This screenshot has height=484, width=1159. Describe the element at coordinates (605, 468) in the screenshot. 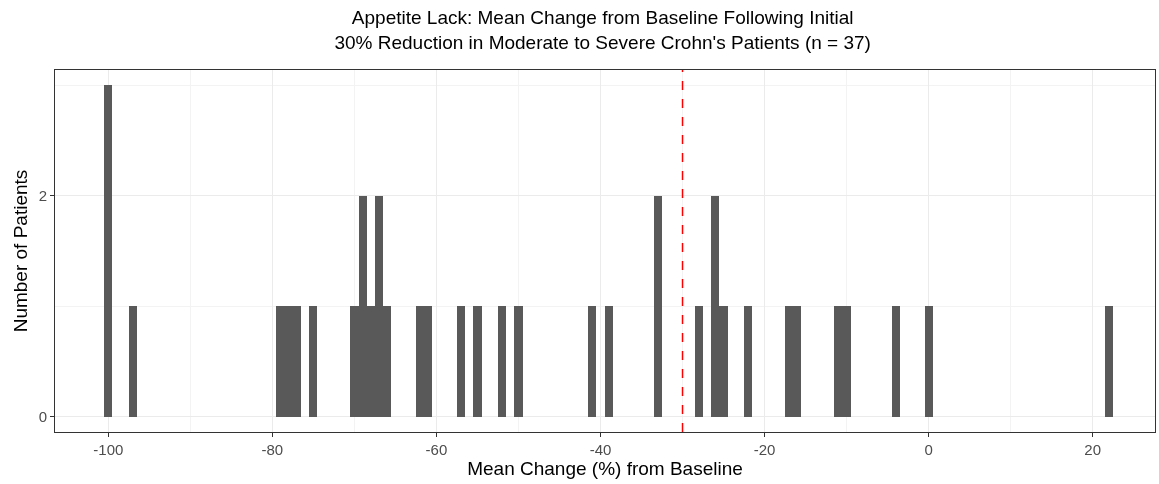

I see `x-axis-title: Mean Change (%) from Baseline` at that location.